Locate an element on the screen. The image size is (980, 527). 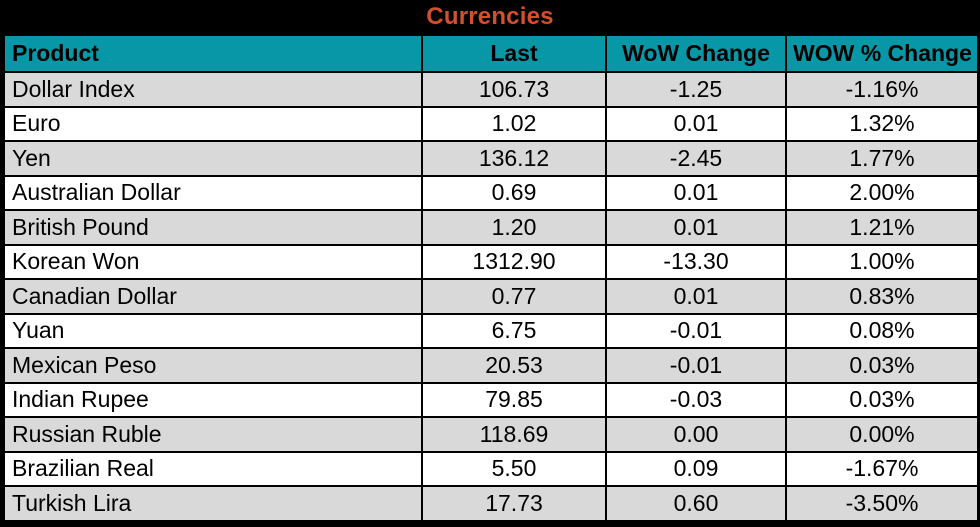
table-row: Yuan 6.75 -0.01 0.08% is located at coordinates (491, 331).